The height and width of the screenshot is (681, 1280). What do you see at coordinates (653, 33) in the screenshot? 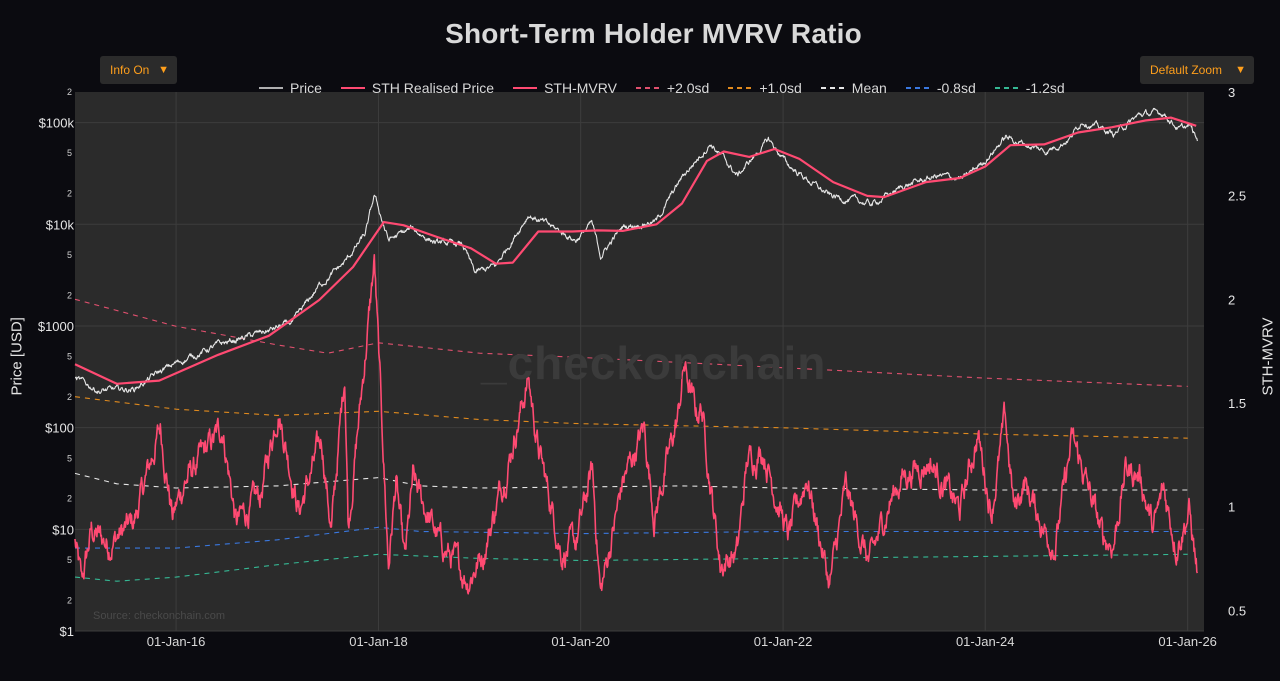
I see `chart-title: Short-Term Holder MVRV Ratio` at bounding box center [653, 33].